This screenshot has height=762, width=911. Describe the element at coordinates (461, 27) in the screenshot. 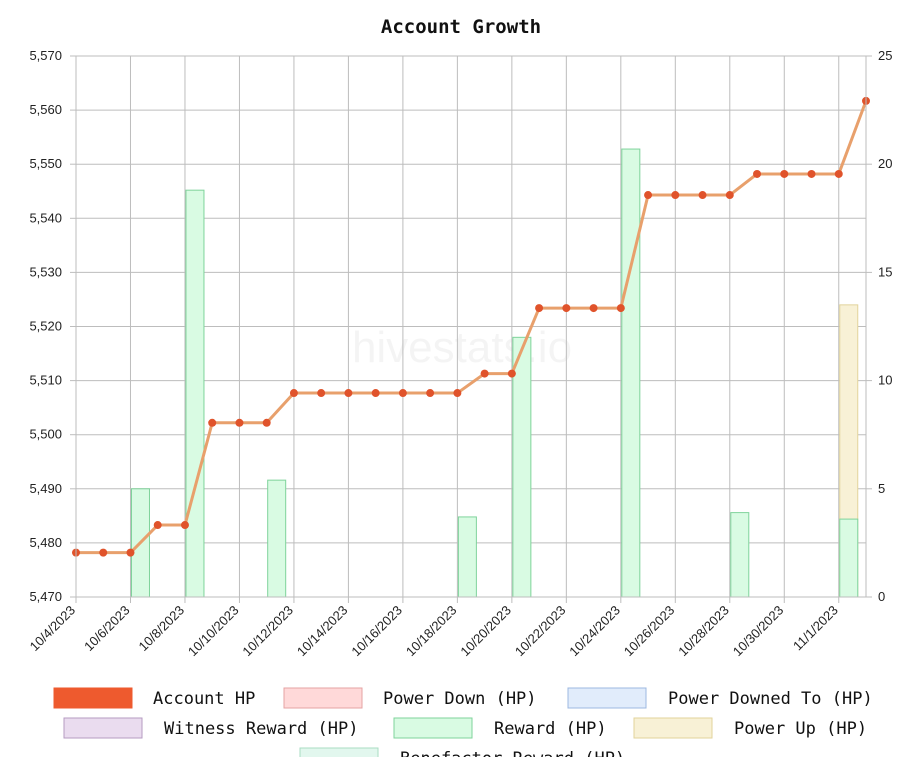

I see `chart-title: Account Growth` at that location.